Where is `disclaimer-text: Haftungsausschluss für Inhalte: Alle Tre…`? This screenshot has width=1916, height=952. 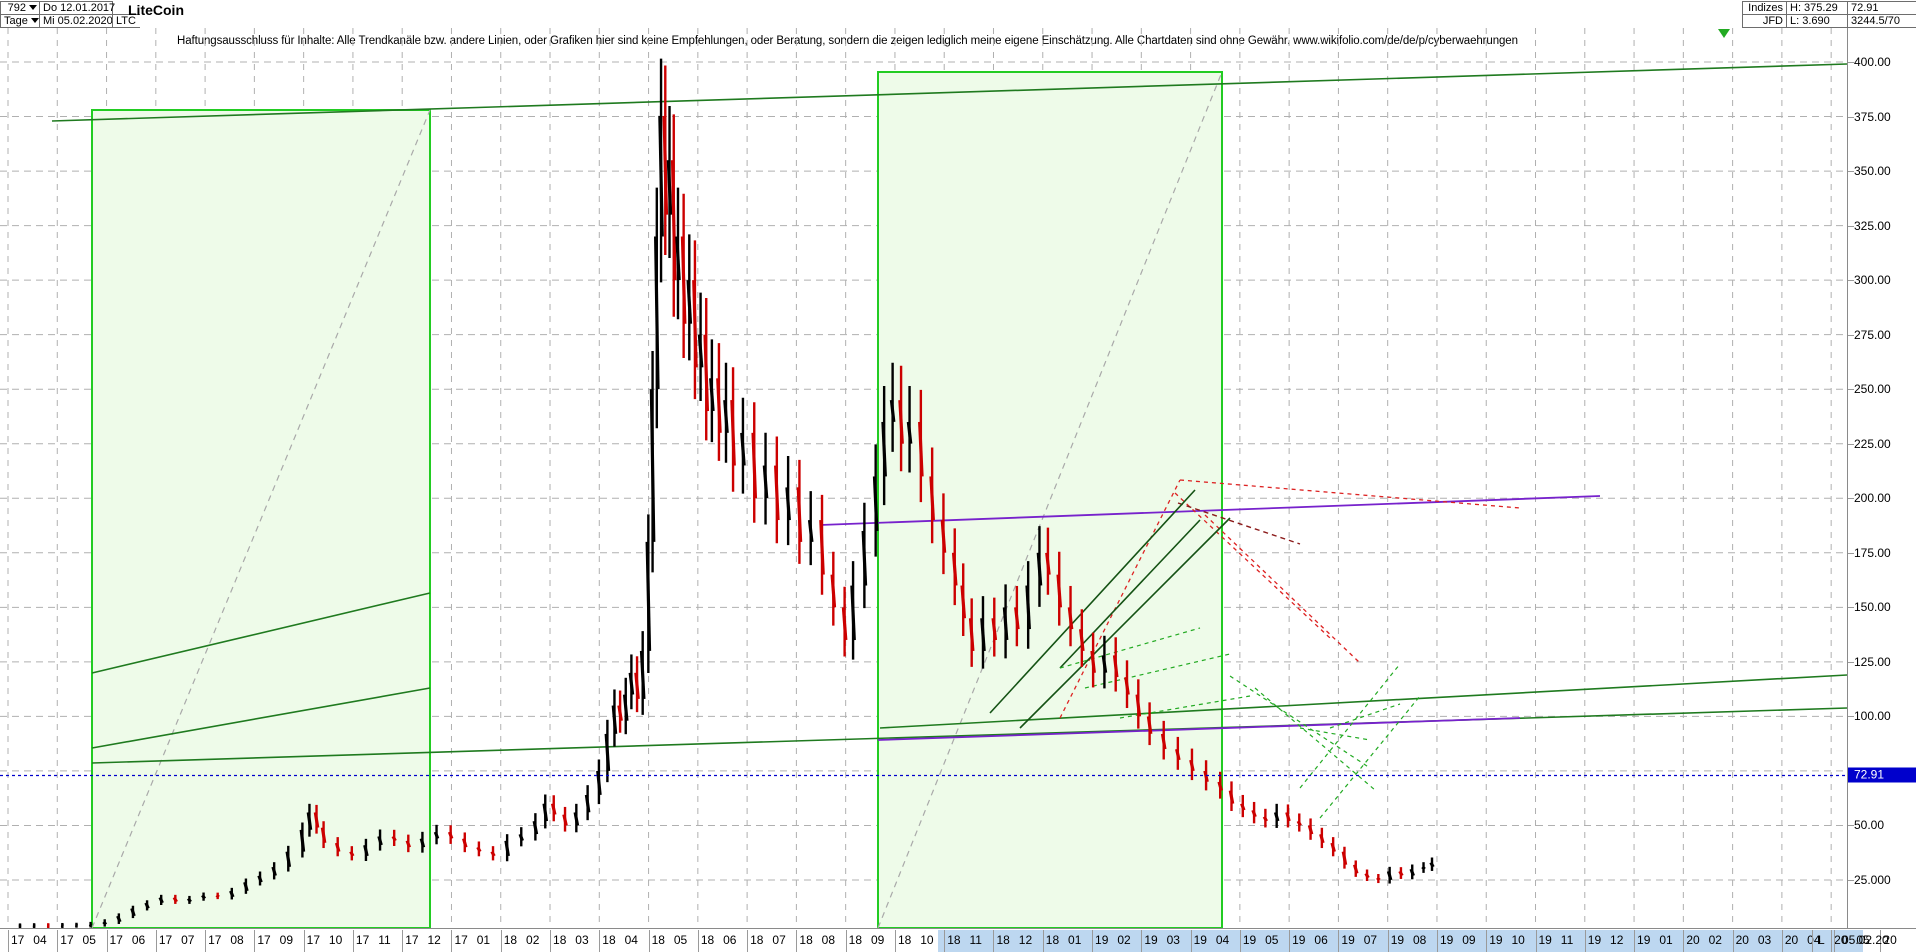
disclaimer-text: Haftungsausschluss für Inhalte: Alle Tre… is located at coordinates (847, 41).